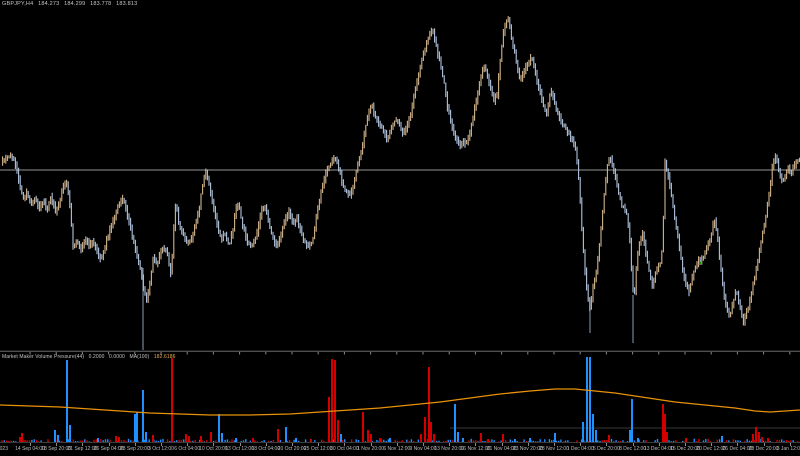 The width and height of the screenshot is (800, 456). What do you see at coordinates (737, 449) in the screenshot?
I see `time-axis-label: 26 Dec 04:00` at bounding box center [737, 449].